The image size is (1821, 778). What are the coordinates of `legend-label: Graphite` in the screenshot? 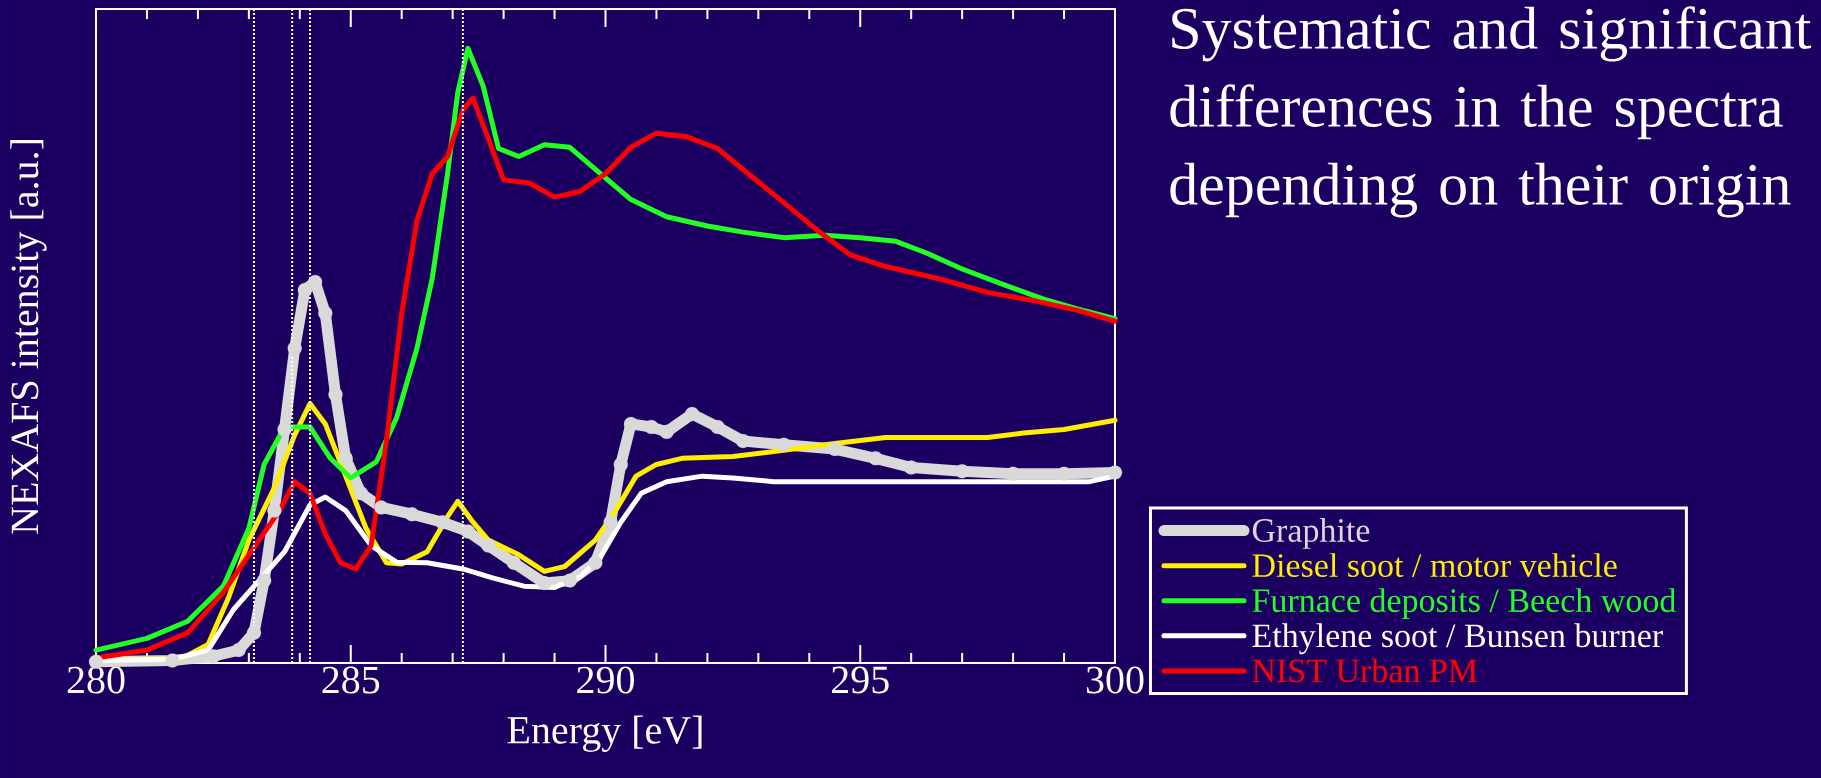 It's located at (1311, 533).